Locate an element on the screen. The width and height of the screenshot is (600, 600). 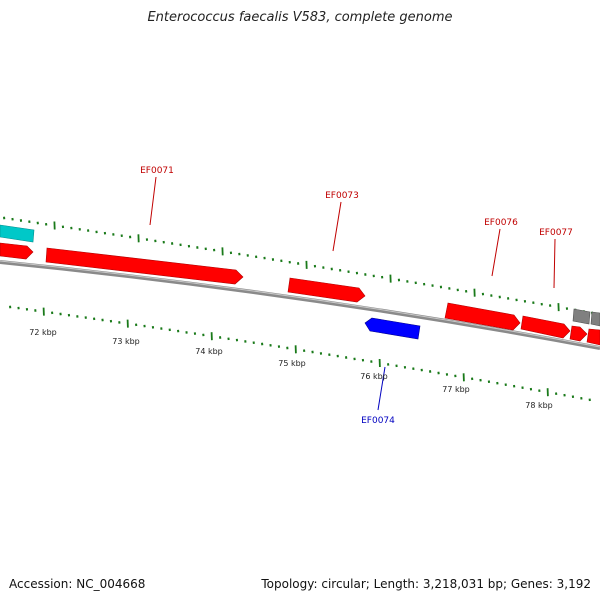
backbone-highlight is located at coordinates (300, 304).